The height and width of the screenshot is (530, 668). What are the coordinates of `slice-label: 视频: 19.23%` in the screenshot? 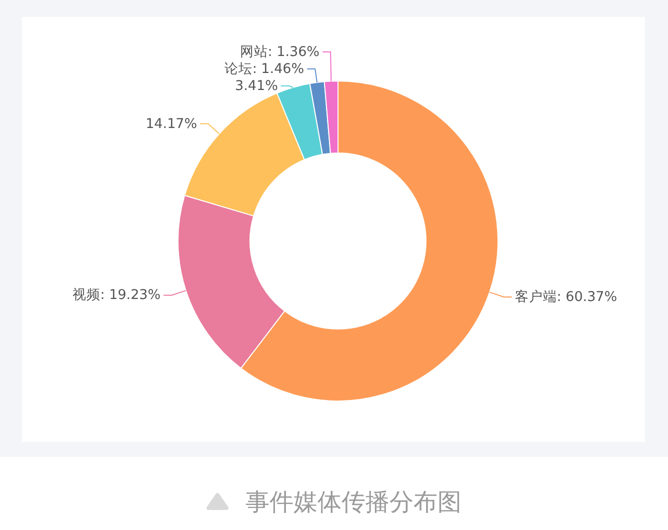 It's located at (116, 295).